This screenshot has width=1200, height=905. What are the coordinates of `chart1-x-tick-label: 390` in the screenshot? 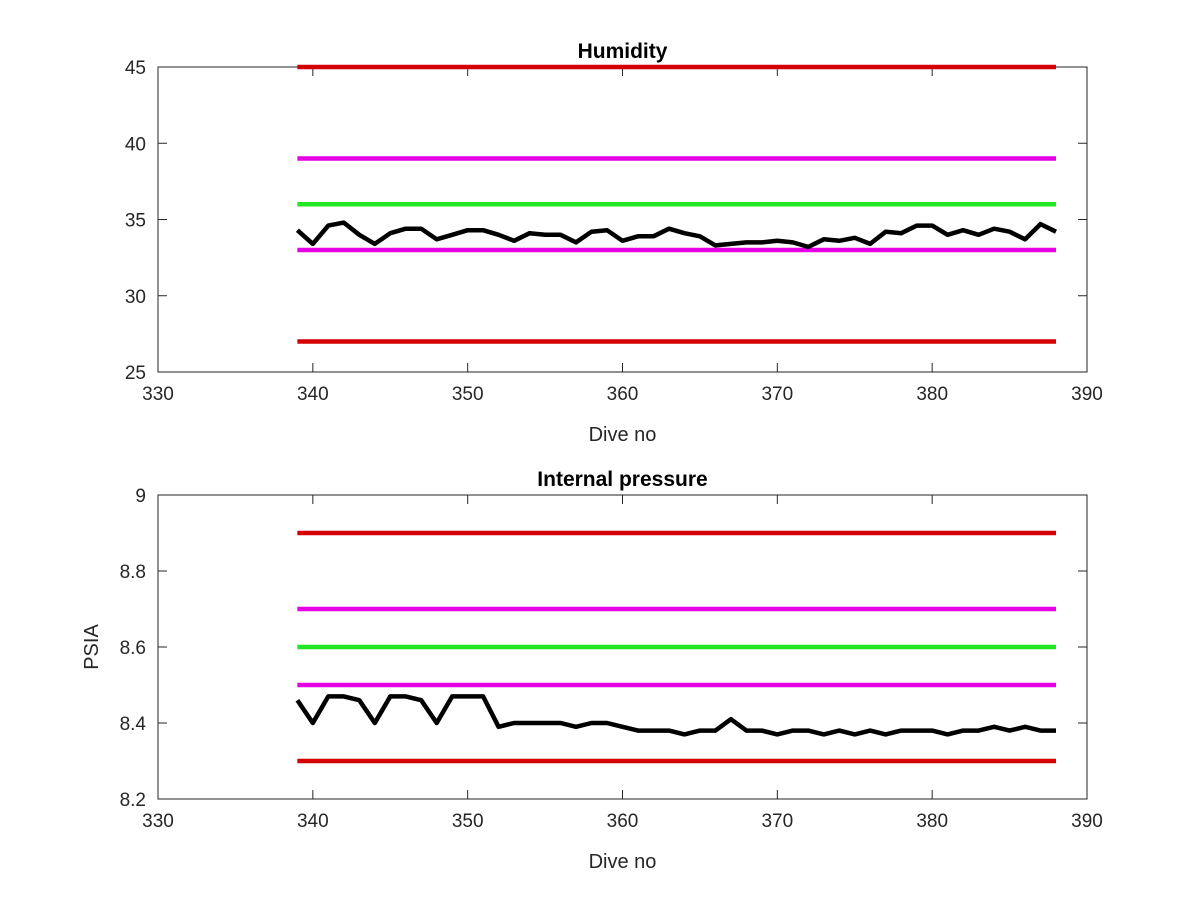 It's located at (1087, 394).